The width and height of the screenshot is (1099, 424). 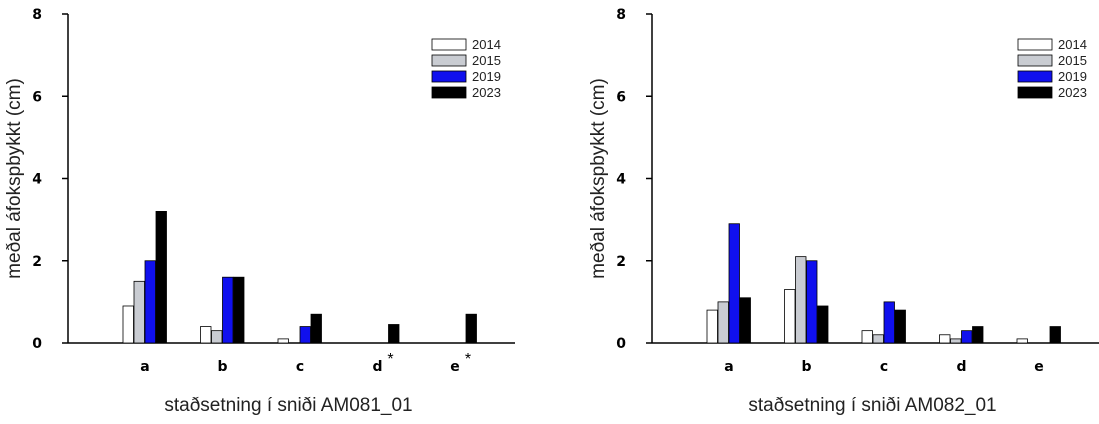 I want to click on bar-2014-d, so click(x=945, y=339).